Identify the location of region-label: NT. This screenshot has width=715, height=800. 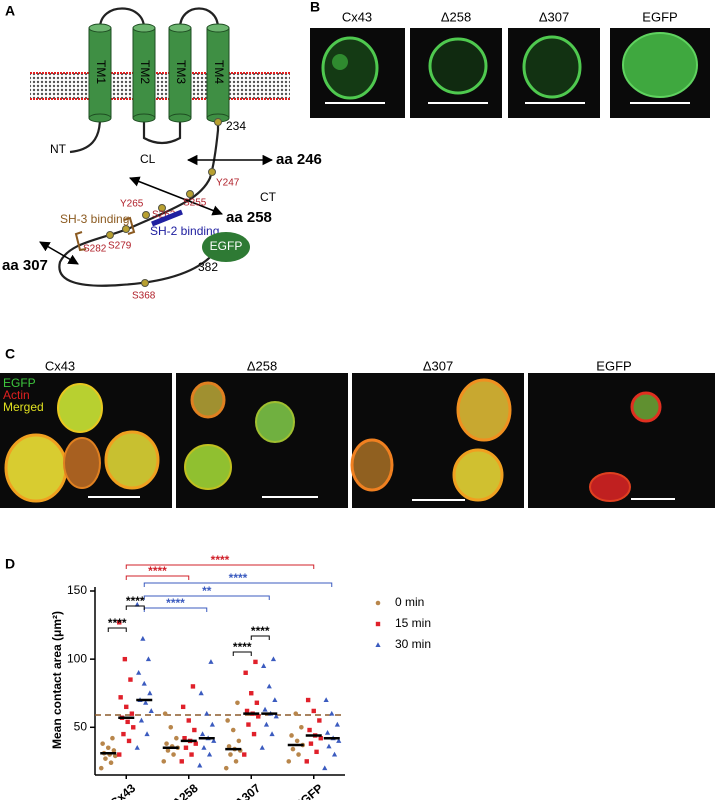
(58, 149).